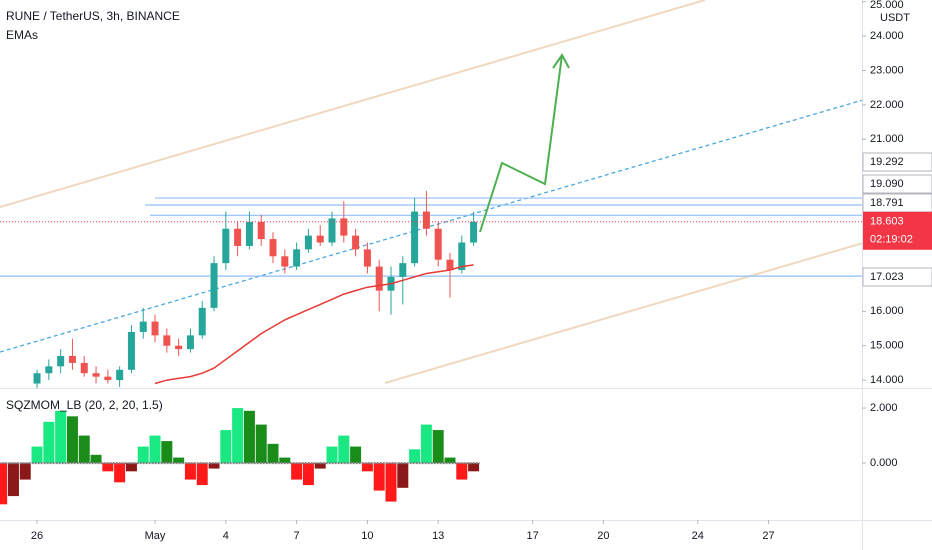 Image resolution: width=932 pixels, height=550 pixels. I want to click on last-price-tag, so click(897, 230).